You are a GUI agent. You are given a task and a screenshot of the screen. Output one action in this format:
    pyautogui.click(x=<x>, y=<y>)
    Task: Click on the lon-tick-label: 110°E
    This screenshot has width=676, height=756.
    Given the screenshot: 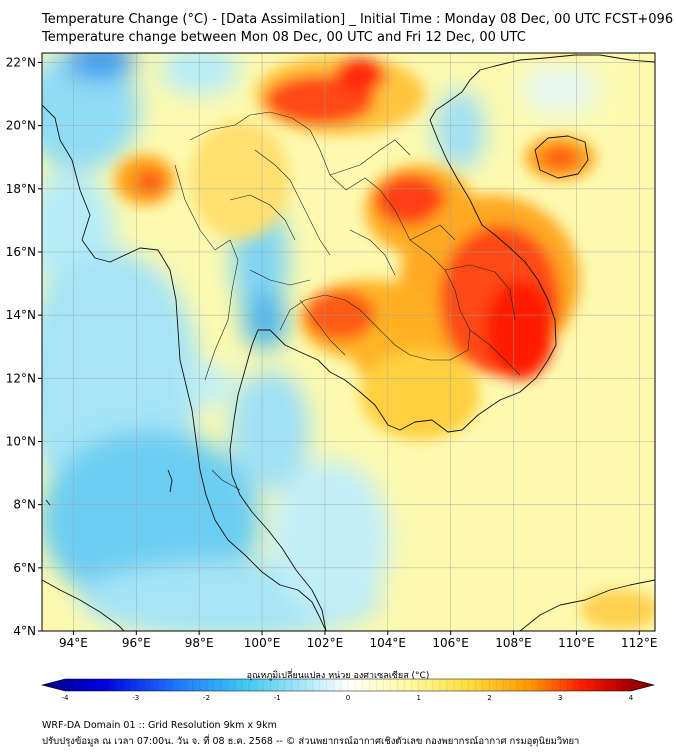 What is the action you would take?
    pyautogui.click(x=576, y=643)
    